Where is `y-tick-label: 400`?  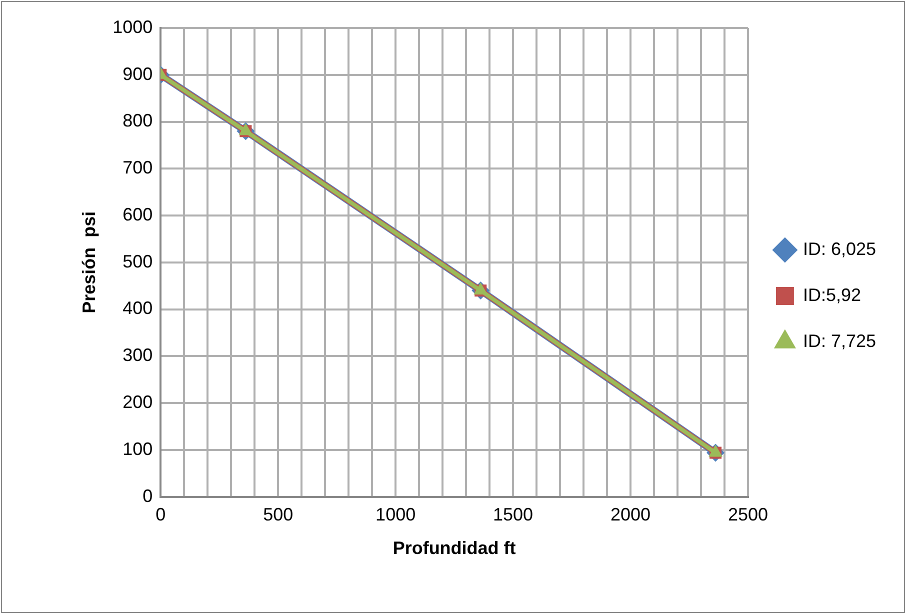
y-tick-label: 400 is located at coordinates (137, 308).